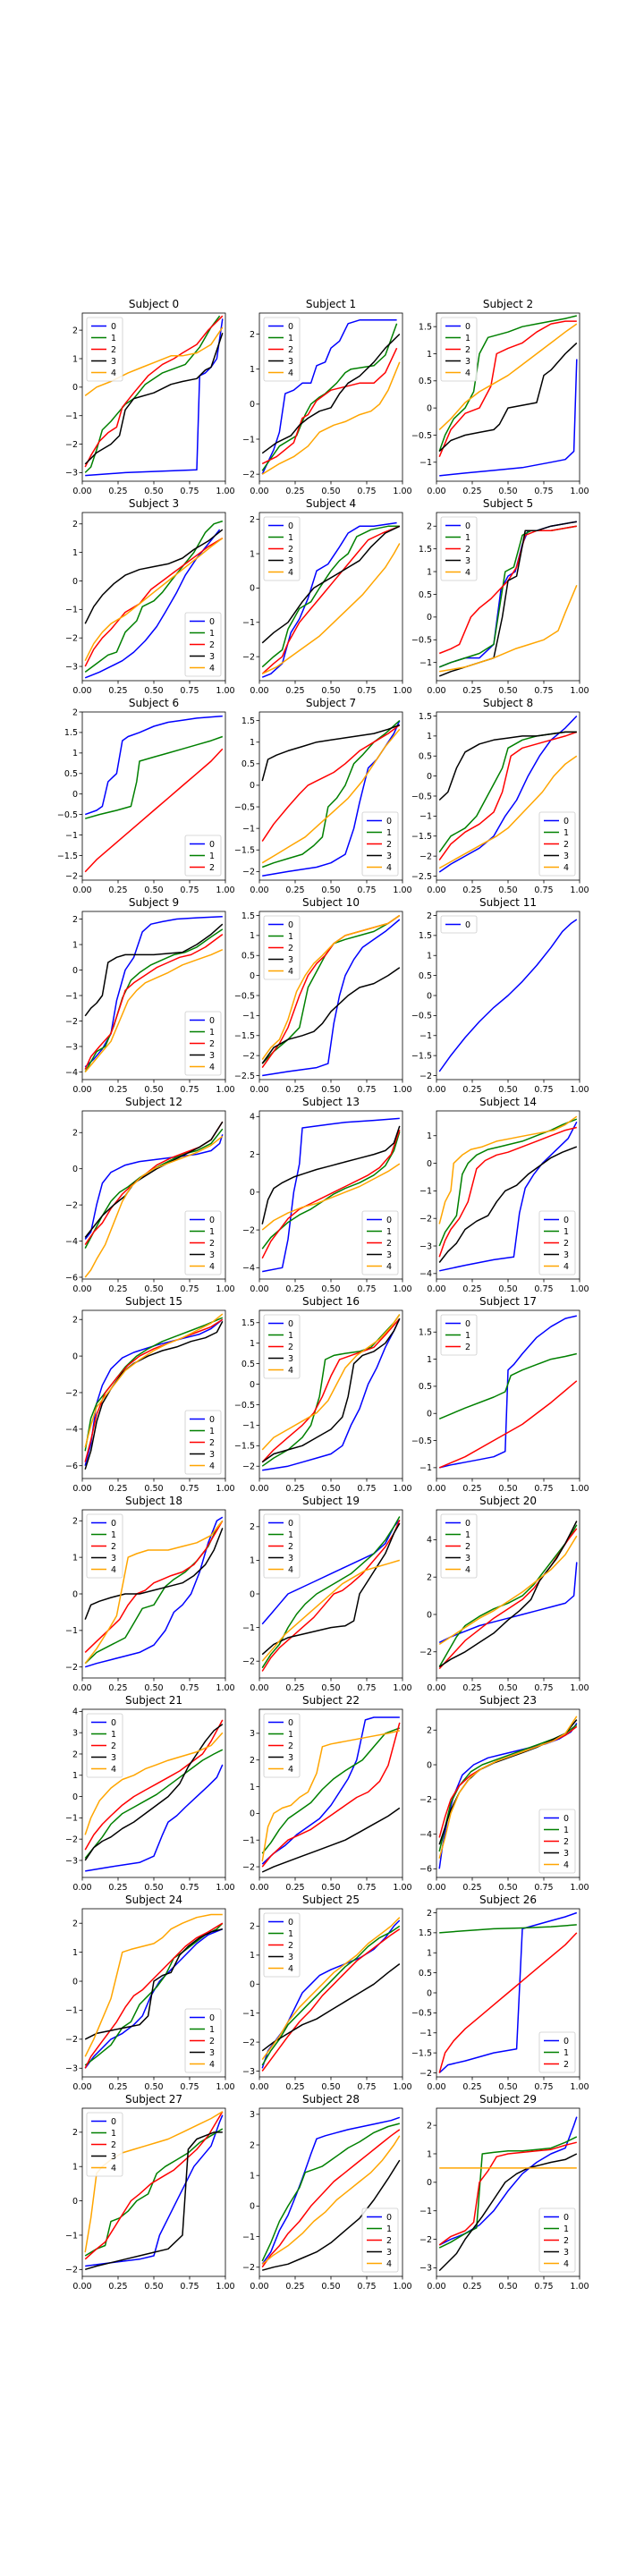 The width and height of the screenshot is (644, 2576). What do you see at coordinates (429, 1541) in the screenshot?
I see `y-tick-label: 4` at bounding box center [429, 1541].